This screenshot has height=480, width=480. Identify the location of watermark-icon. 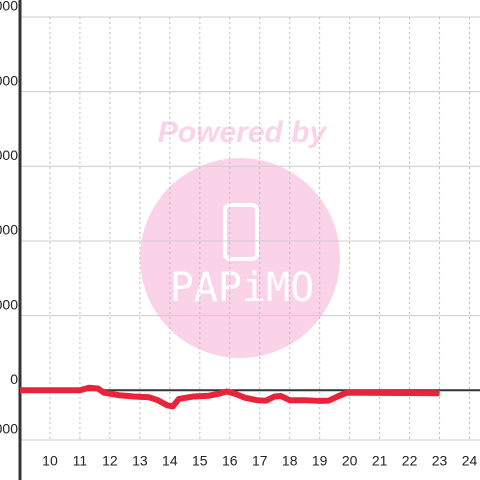
(241, 232).